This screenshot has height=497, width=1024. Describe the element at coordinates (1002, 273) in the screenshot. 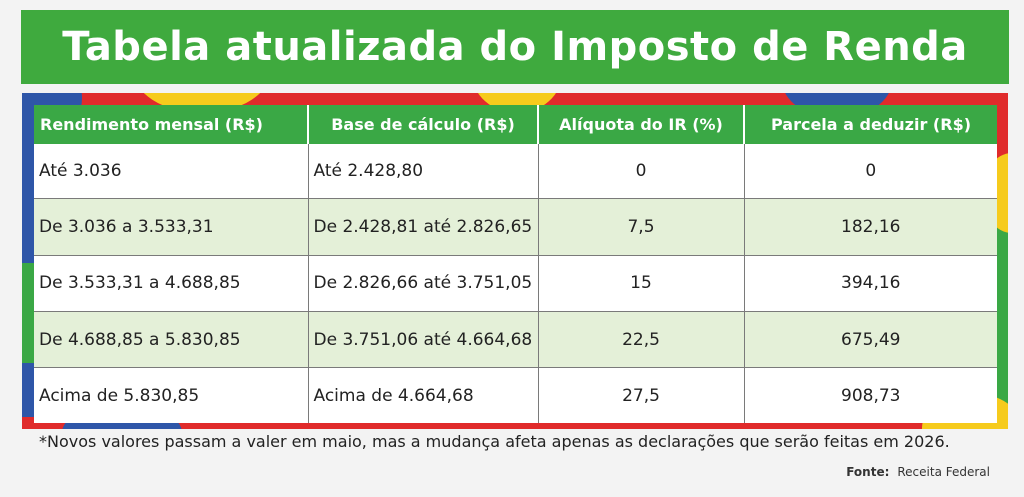

I see `frame-stripe-green-right` at that location.